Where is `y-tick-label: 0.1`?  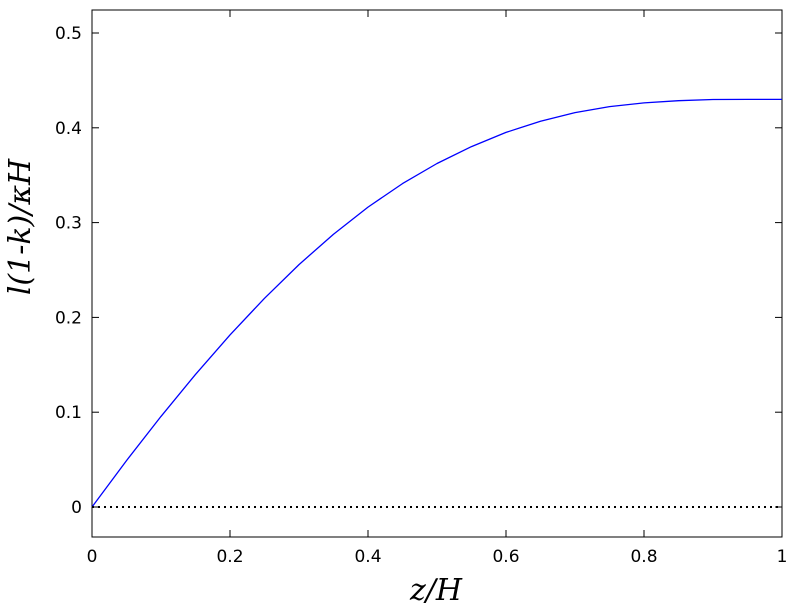 y-tick-label: 0.1 is located at coordinates (68, 413).